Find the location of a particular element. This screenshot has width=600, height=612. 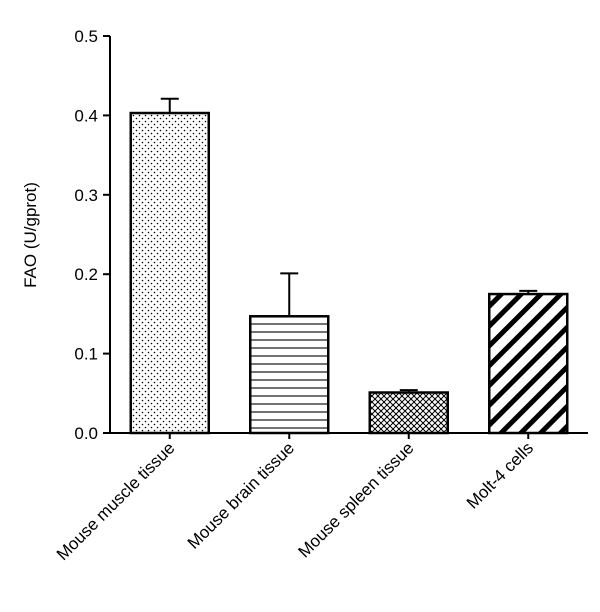

y-tick-label: 0.5 is located at coordinates (86, 36).